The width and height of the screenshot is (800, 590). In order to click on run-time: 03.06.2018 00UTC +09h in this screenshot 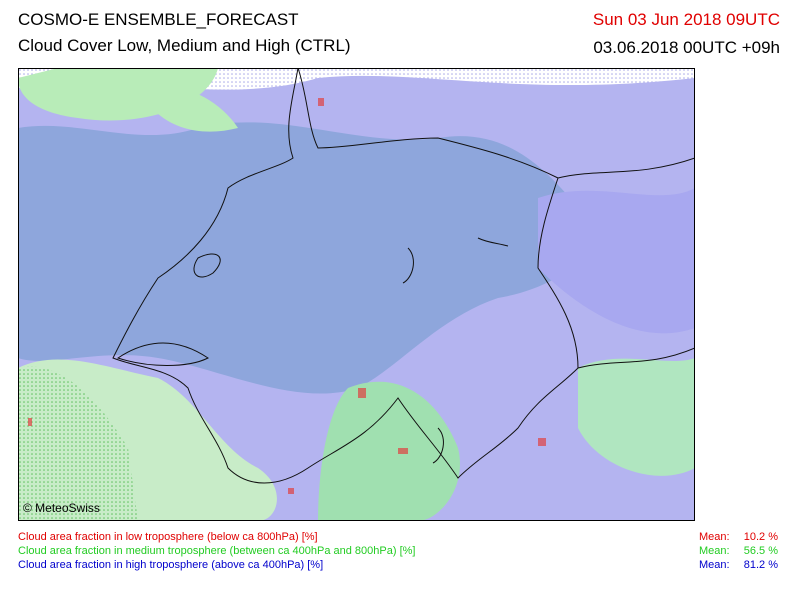, I will do `click(686, 47)`.